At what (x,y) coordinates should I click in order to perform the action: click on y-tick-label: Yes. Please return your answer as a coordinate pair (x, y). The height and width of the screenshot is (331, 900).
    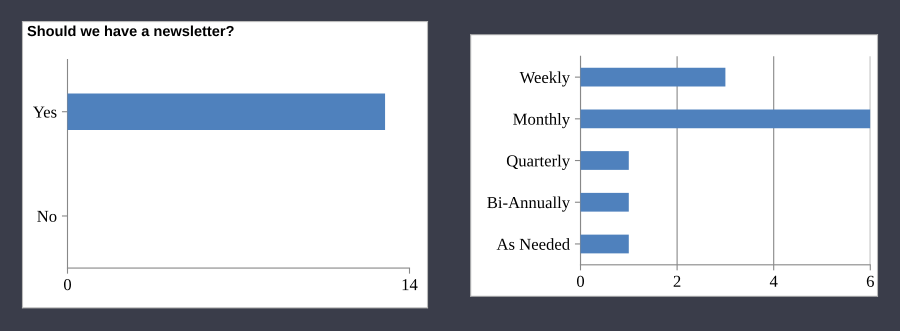
    Looking at the image, I should click on (44, 112).